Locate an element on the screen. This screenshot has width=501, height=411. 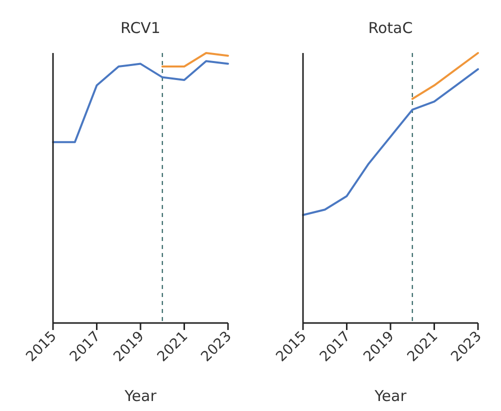
chart-title: RCV1 is located at coordinates (140, 28).